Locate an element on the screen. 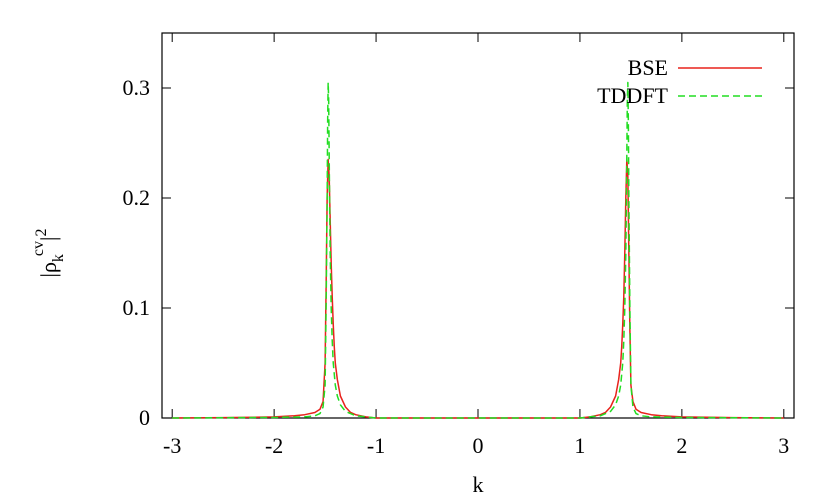  x-tick-label: 0 is located at coordinates (478, 445).